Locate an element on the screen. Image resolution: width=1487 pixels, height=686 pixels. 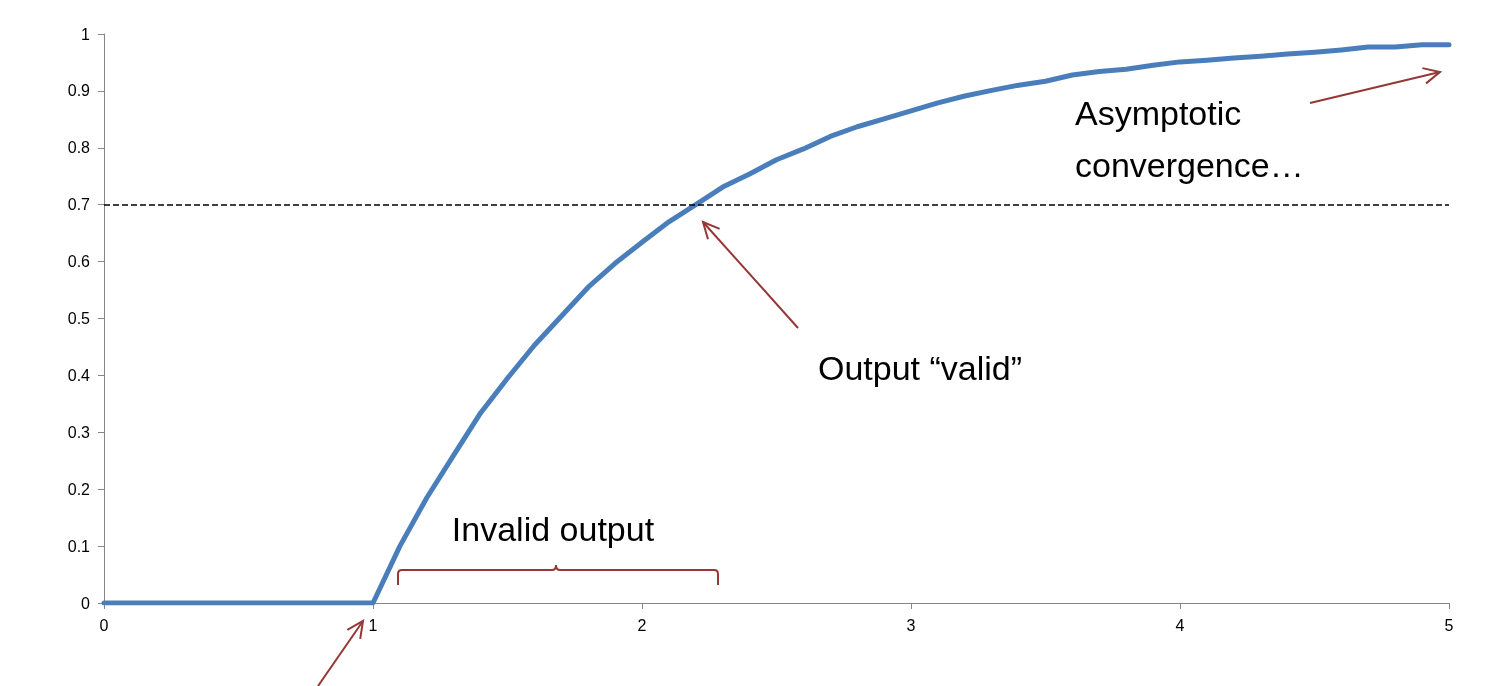
y-tick-label: 0.4 is located at coordinates (79, 375).